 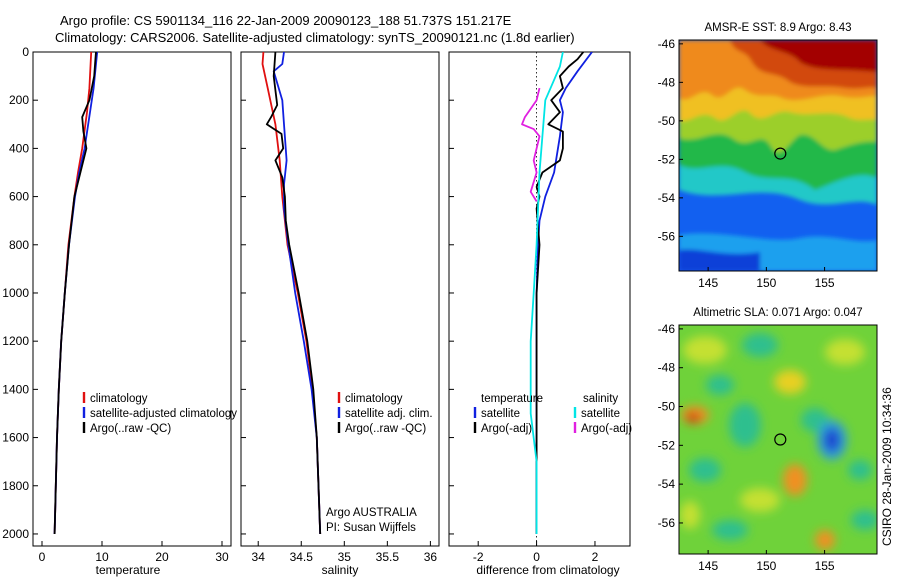 What do you see at coordinates (766, 566) in the screenshot?
I see `m2-xtick-label: 150` at bounding box center [766, 566].